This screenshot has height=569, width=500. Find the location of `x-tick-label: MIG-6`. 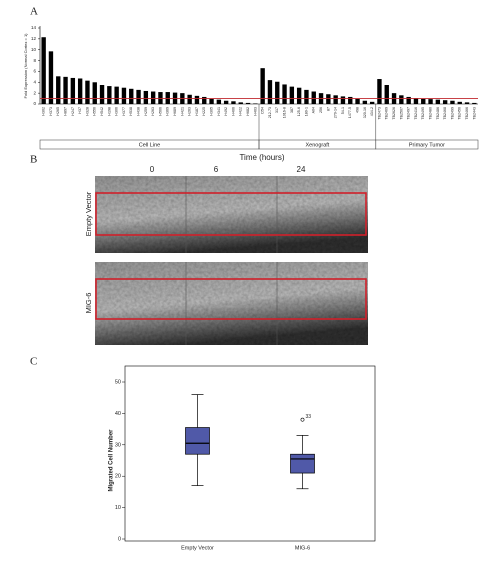

x-tick-label: MIG-6 is located at coordinates (302, 548).